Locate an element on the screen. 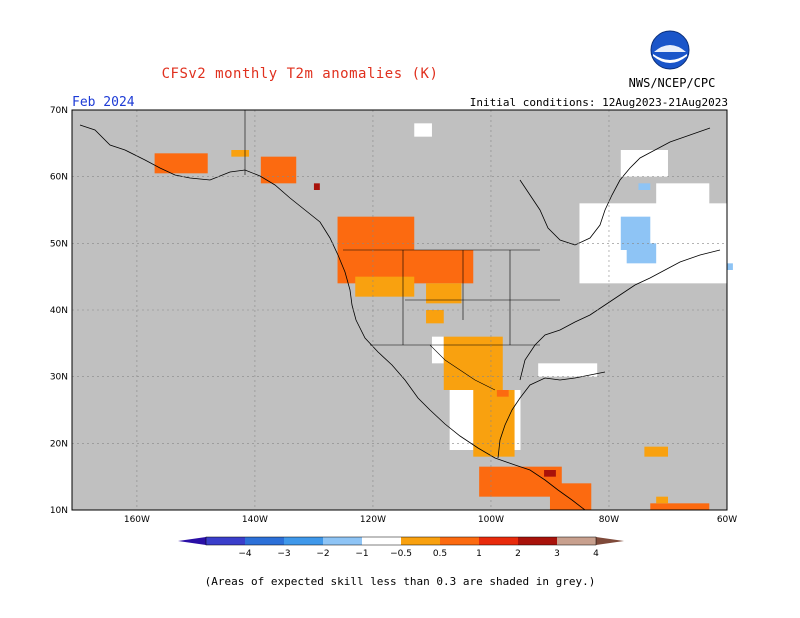  anomaly-region-yukon-dark is located at coordinates (316, 186).